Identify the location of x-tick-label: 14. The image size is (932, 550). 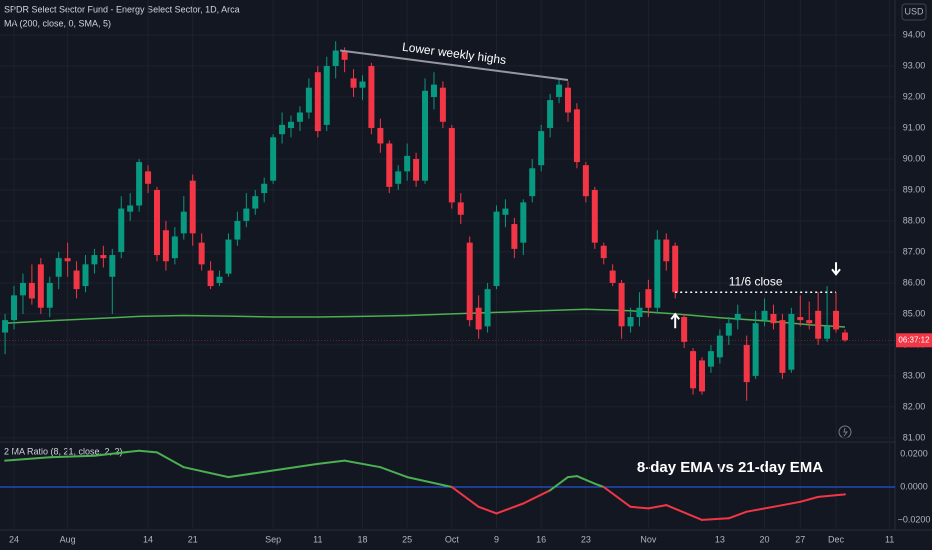
(148, 539).